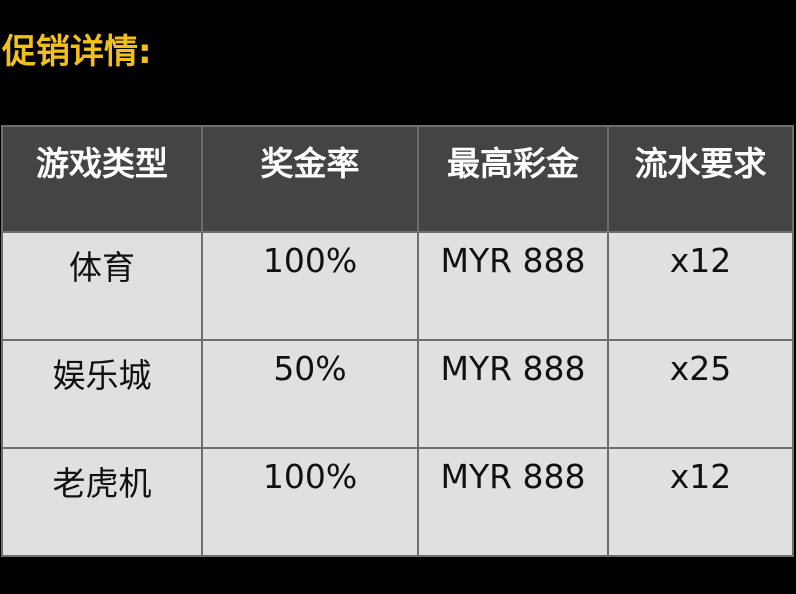 This screenshot has height=594, width=796. I want to click on header-max-bonus: 最高彩金, so click(513, 179).